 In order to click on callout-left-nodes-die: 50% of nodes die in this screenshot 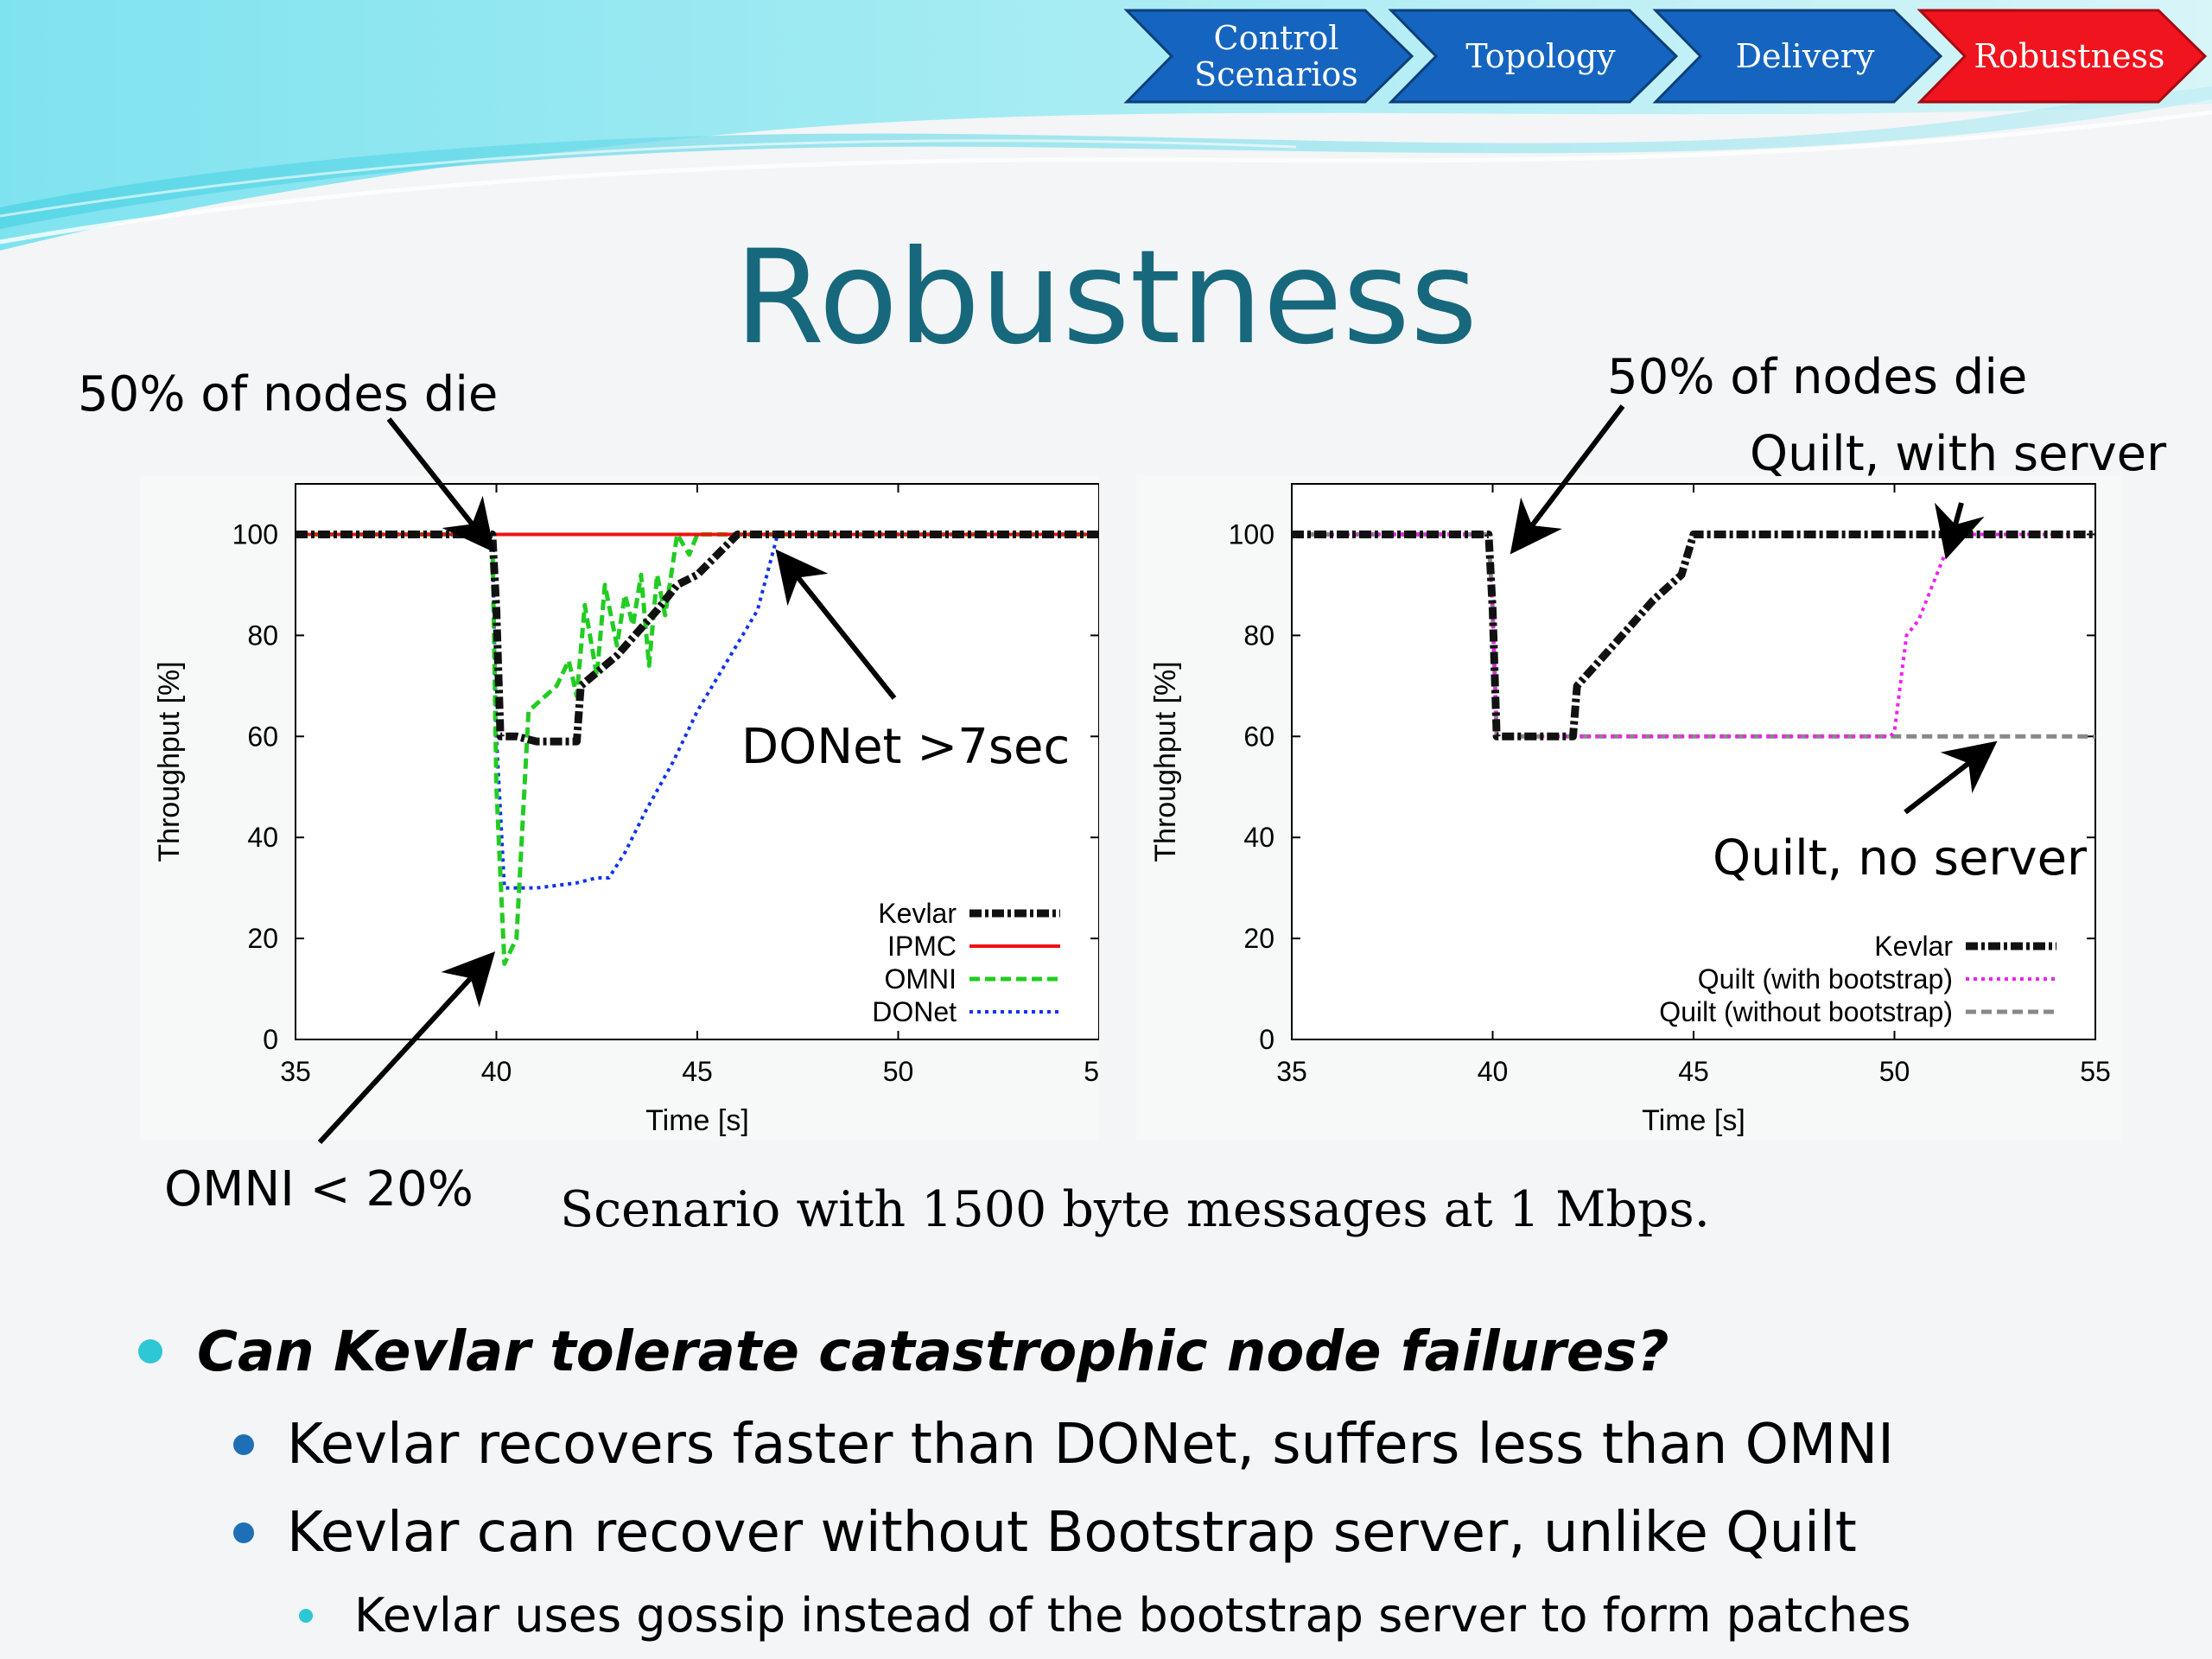, I will do `click(288, 394)`.